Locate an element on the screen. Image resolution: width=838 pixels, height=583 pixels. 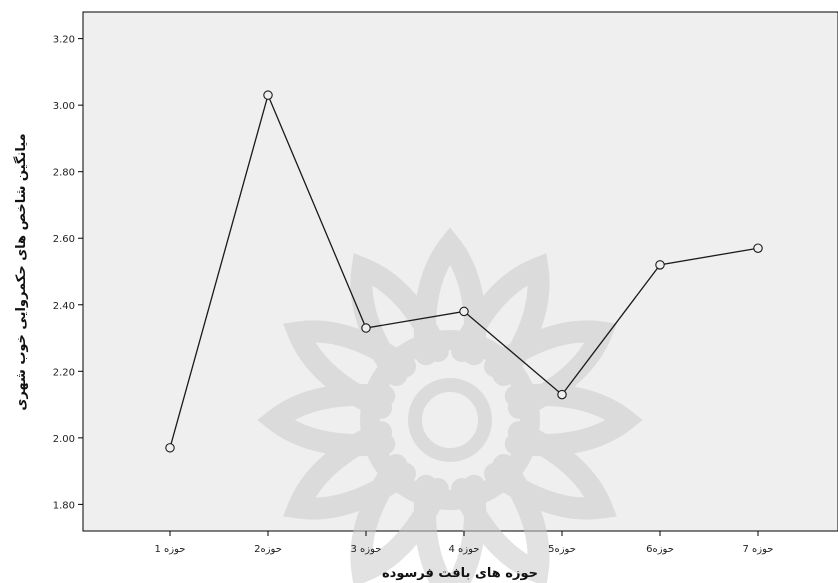
y-tick-label: 3.20 is located at coordinates (64, 40).